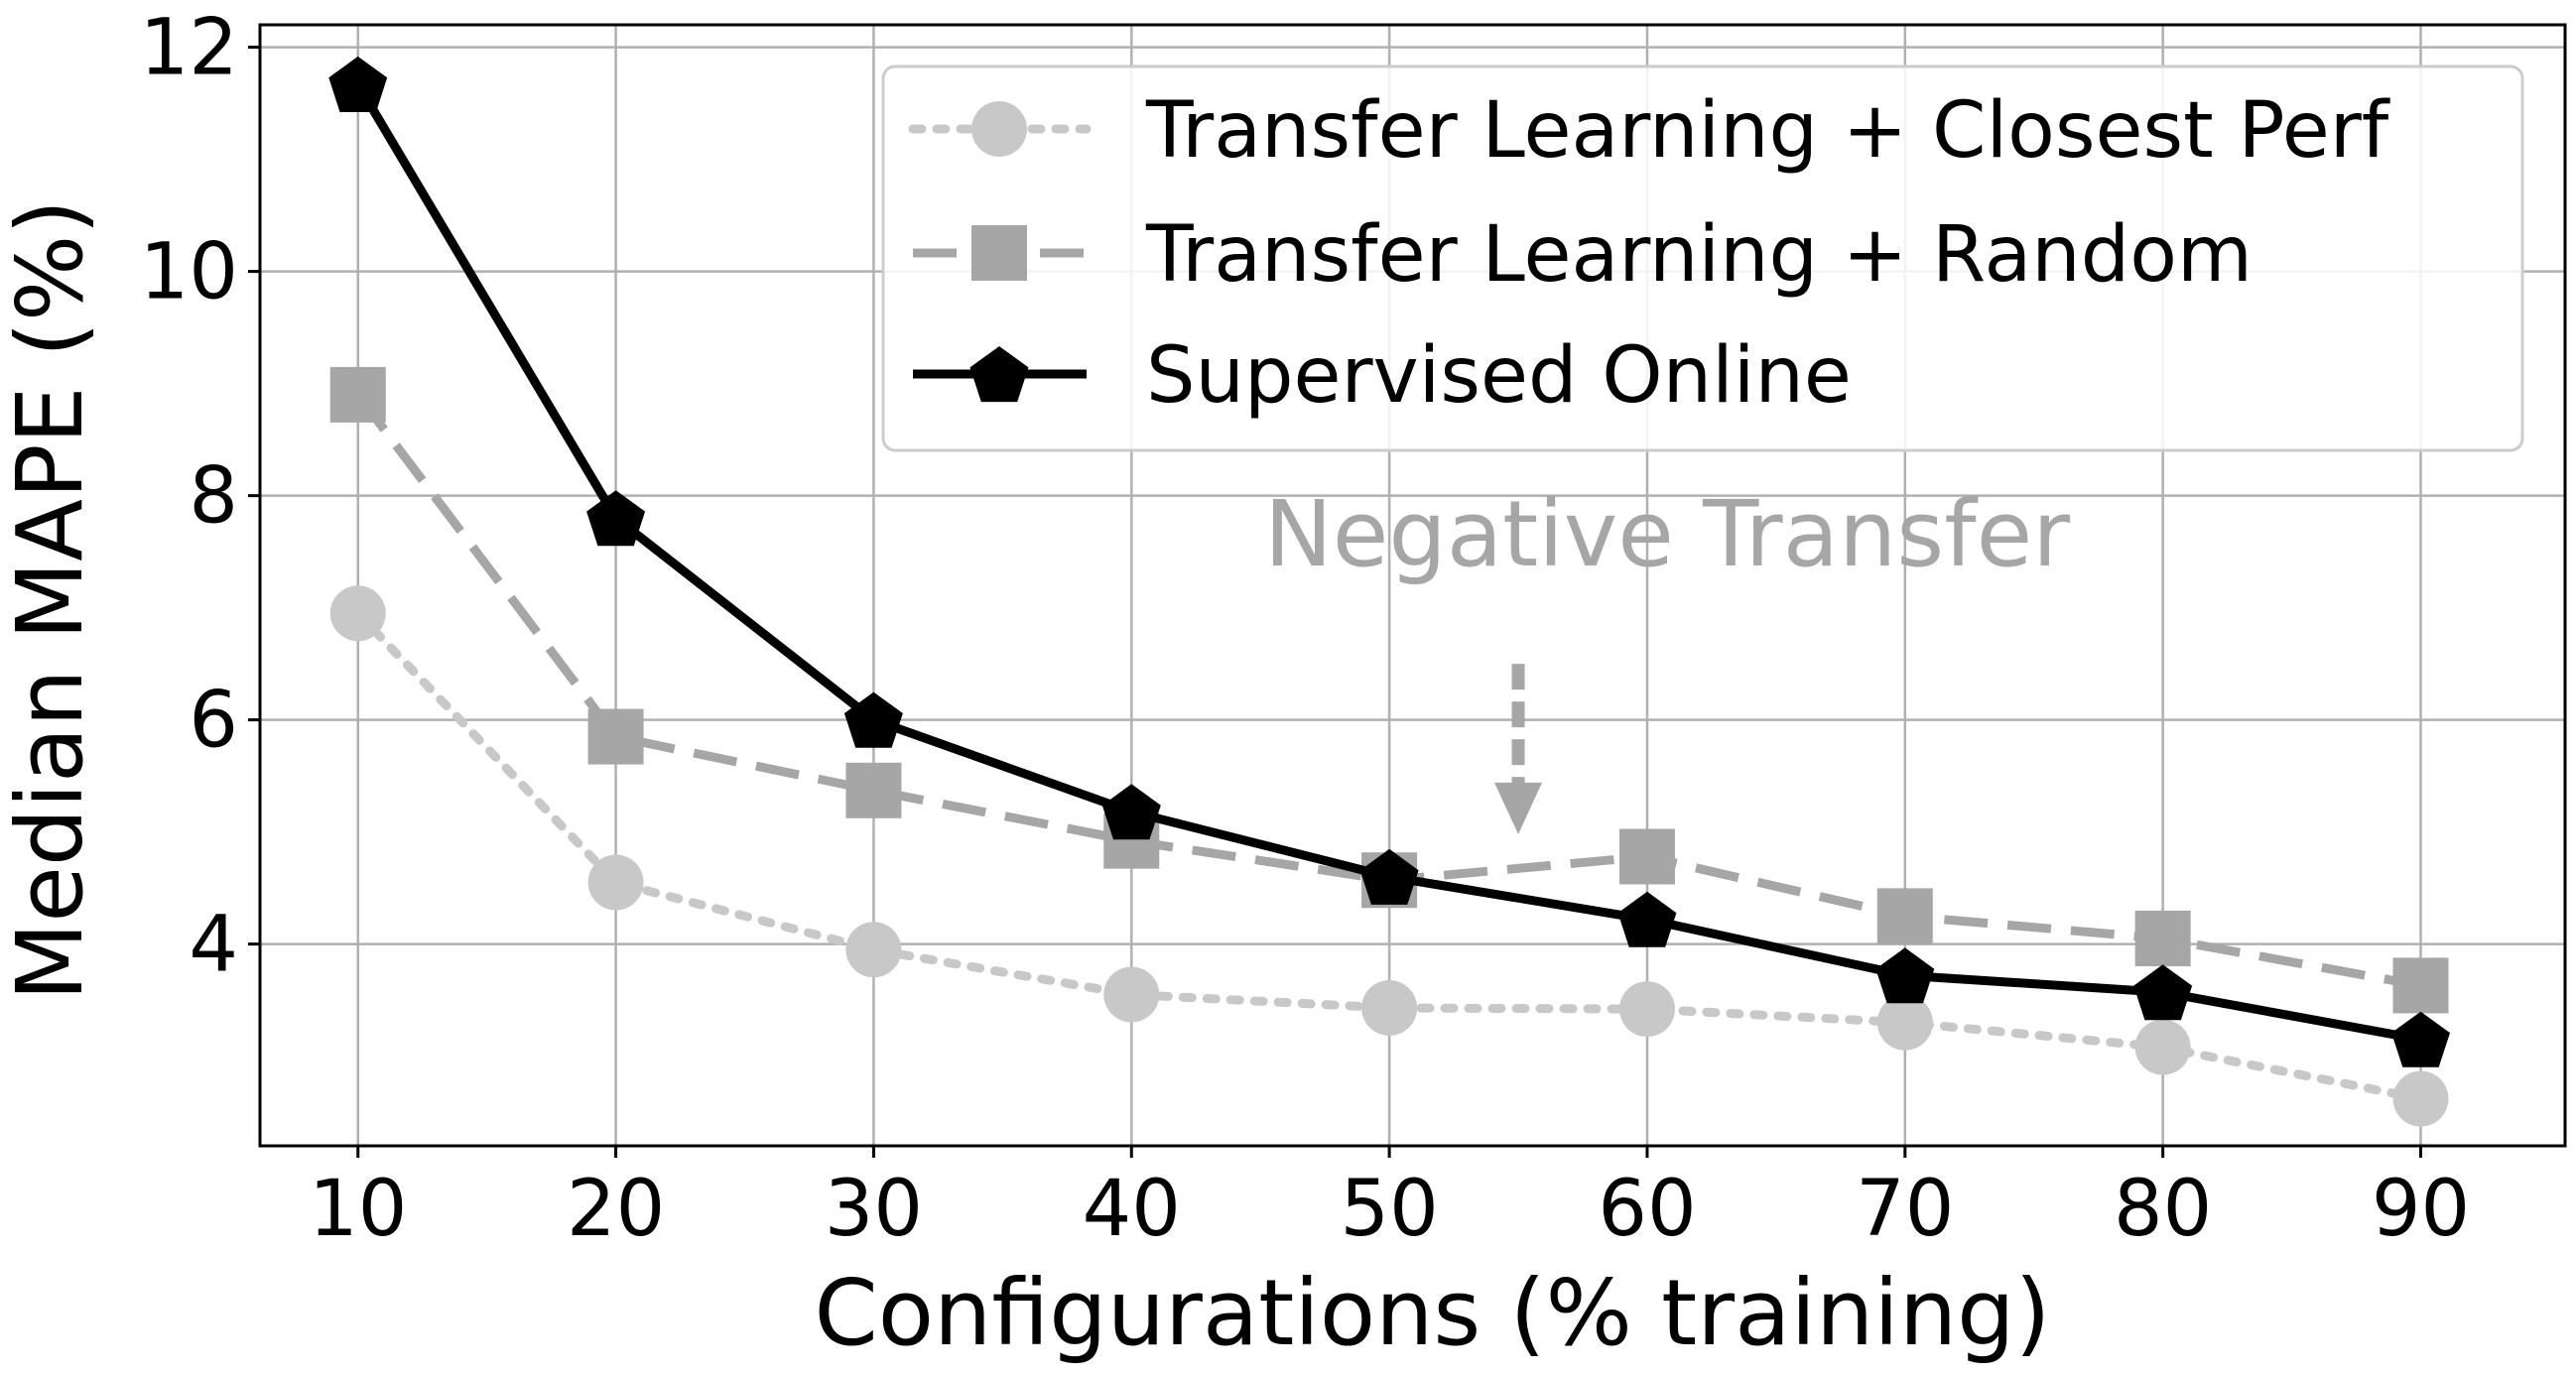 Image resolution: width=2576 pixels, height=1376 pixels. What do you see at coordinates (214, 945) in the screenshot?
I see `y-tick-label: 4` at bounding box center [214, 945].